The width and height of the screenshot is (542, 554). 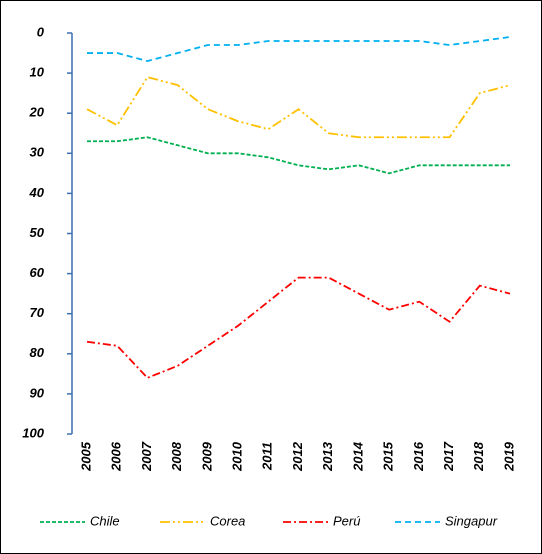 What do you see at coordinates (37, 72) in the screenshot?
I see `y-tick-label: 10` at bounding box center [37, 72].